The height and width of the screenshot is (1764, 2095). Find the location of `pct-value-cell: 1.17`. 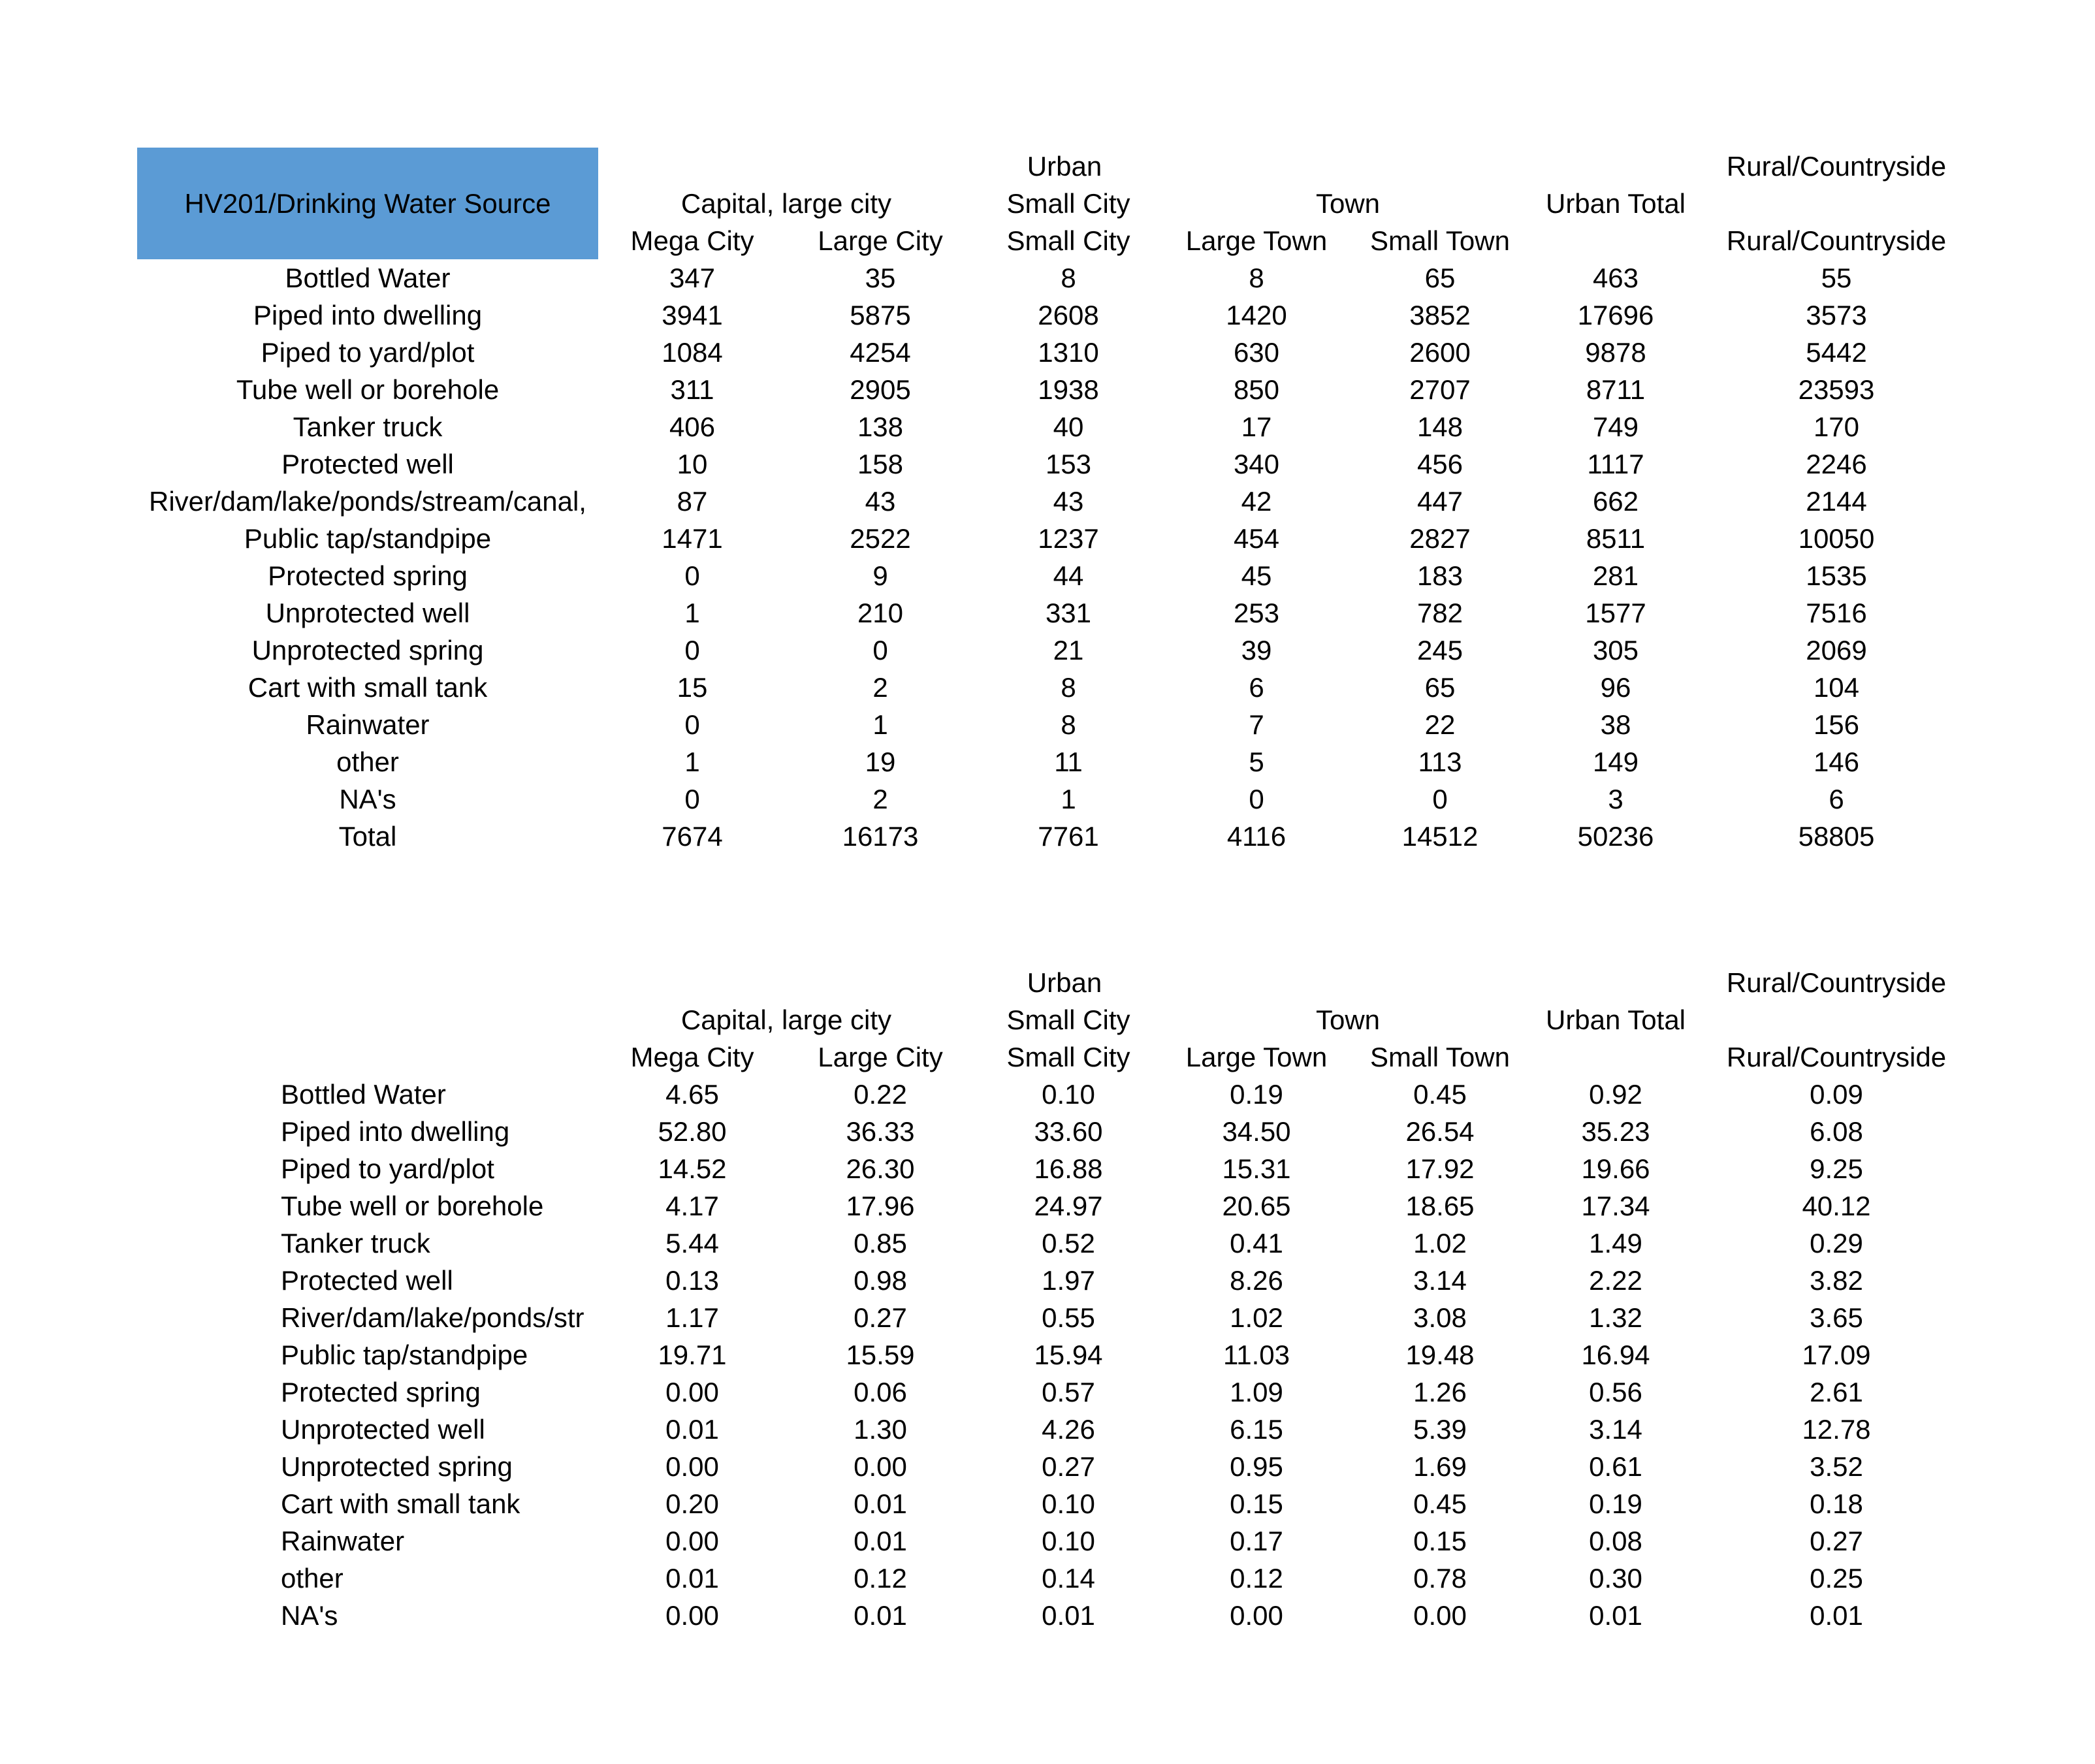

pct-value-cell: 1.17 is located at coordinates (692, 1317).